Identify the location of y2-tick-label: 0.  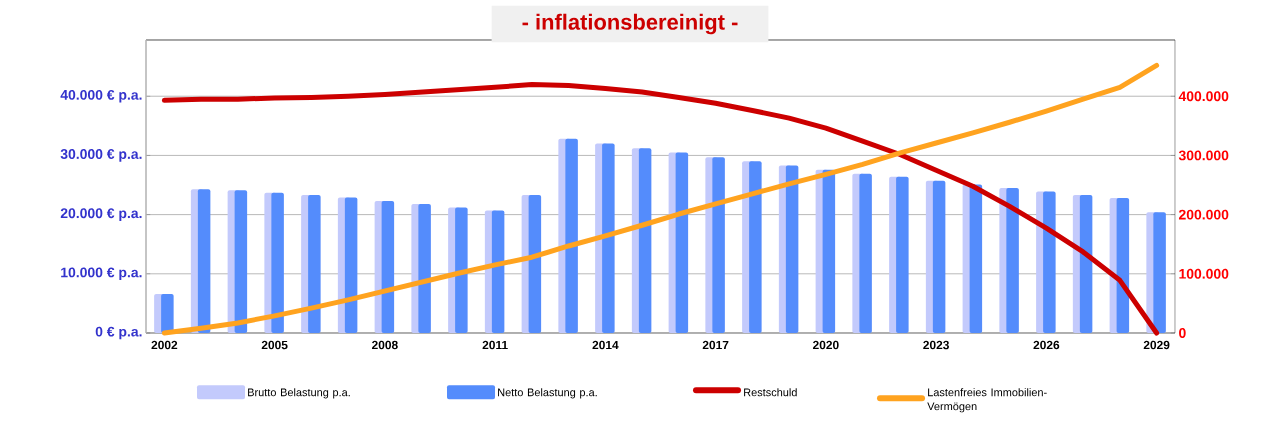
(1182, 333).